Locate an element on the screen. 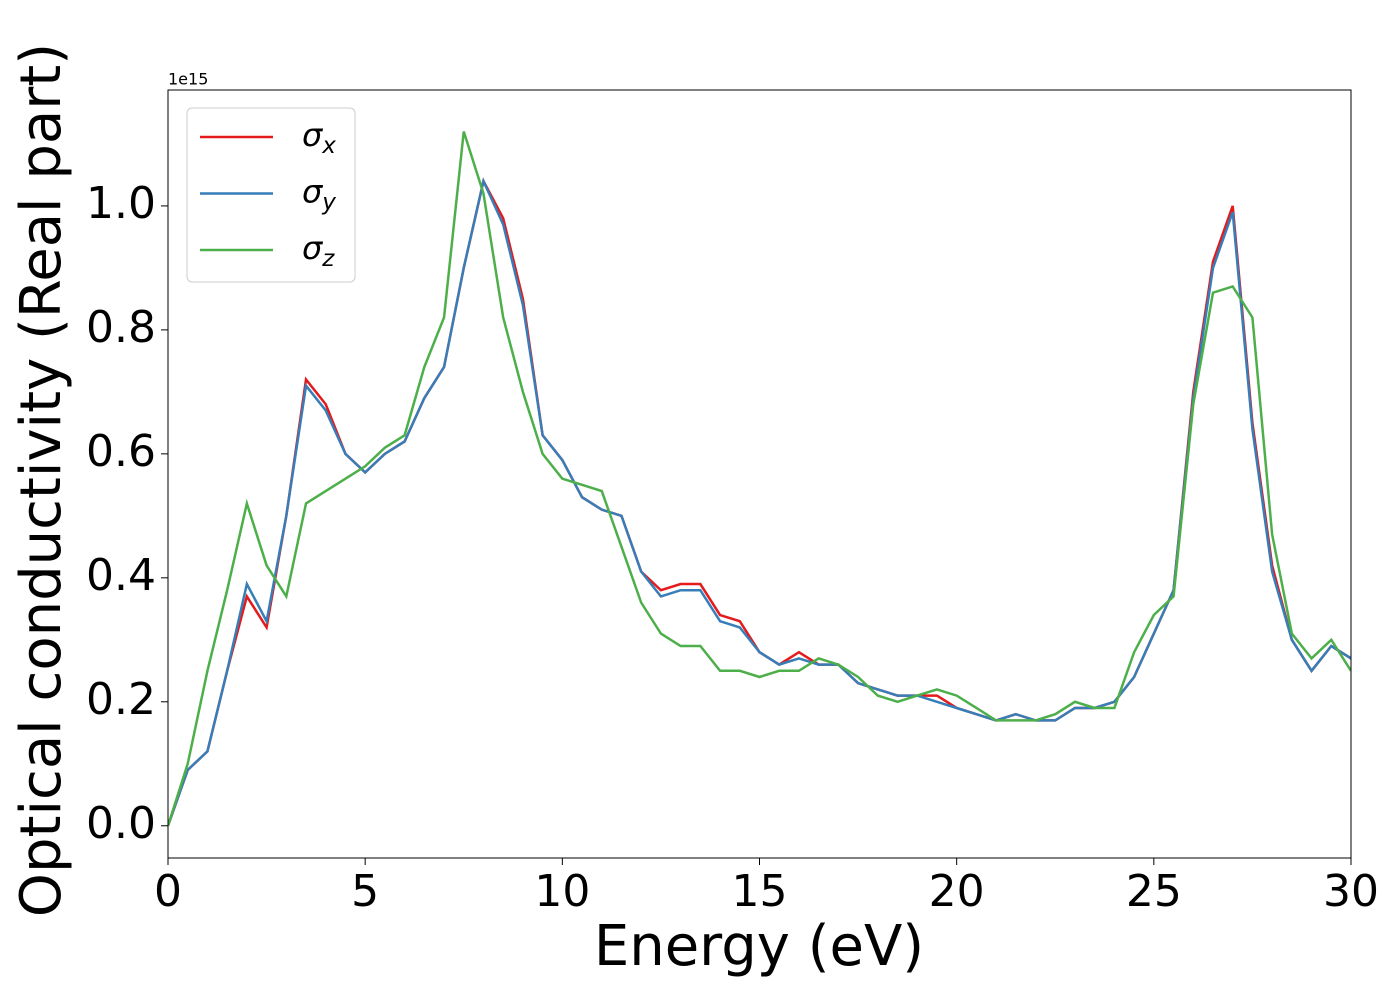 The height and width of the screenshot is (1004, 1400). y-axis-label: Optical conductivity (Real part) is located at coordinates (41, 480).